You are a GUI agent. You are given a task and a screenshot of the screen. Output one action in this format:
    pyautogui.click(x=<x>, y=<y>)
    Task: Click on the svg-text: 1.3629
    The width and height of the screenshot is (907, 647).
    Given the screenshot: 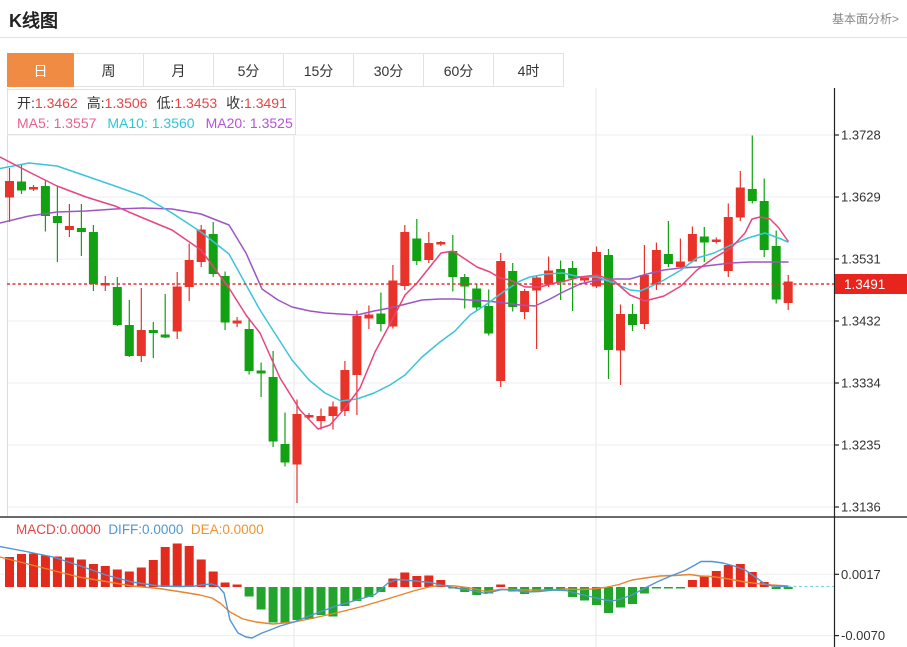 What is the action you would take?
    pyautogui.click(x=861, y=197)
    